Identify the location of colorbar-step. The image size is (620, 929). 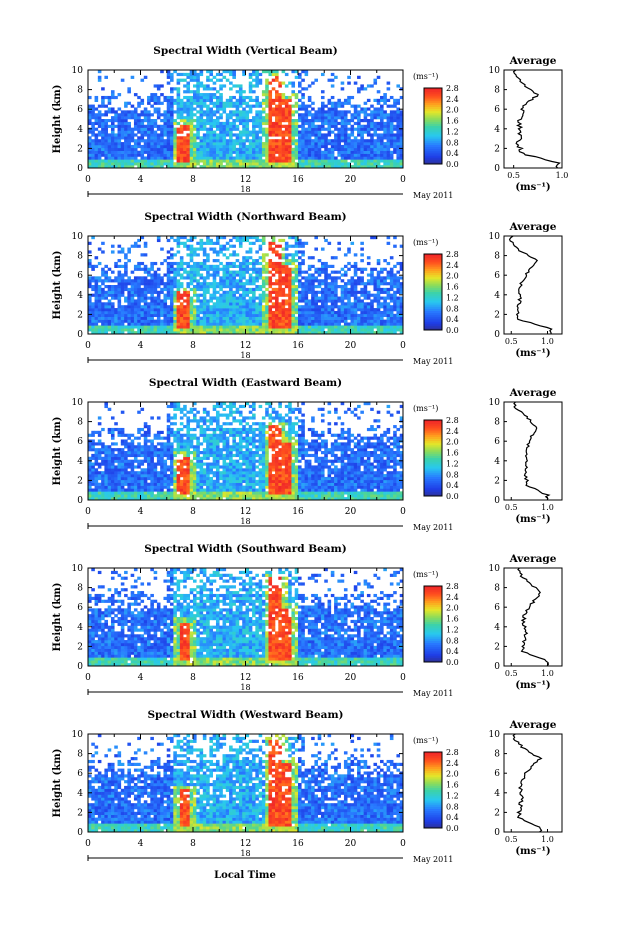
(433, 293).